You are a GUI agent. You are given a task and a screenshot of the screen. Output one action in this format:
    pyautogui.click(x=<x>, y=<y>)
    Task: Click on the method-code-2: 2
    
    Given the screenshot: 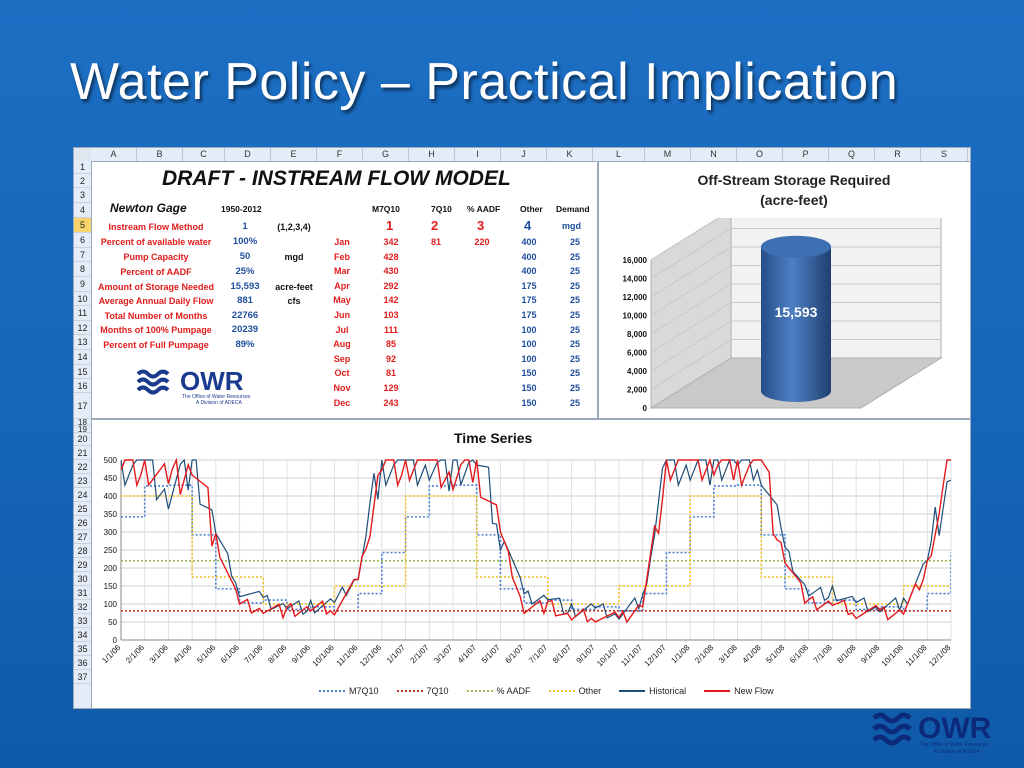 What is the action you would take?
    pyautogui.click(x=435, y=225)
    